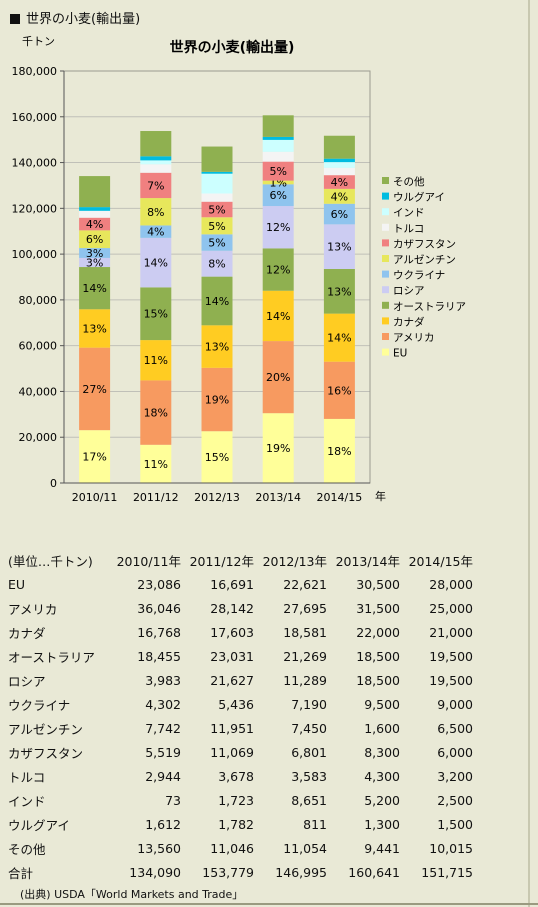 This screenshot has width=538, height=907. I want to click on table-row: オーストラリア 18,455 23,031 21,269 18,500 19,500, so click(240, 656).